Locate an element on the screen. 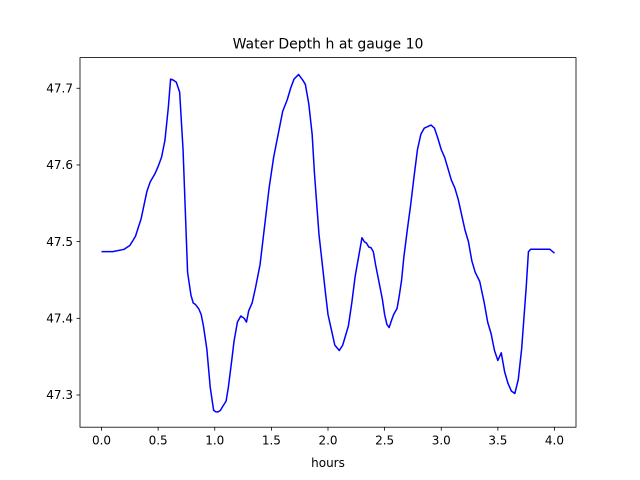  x-tick-label: 3.0 is located at coordinates (441, 441).